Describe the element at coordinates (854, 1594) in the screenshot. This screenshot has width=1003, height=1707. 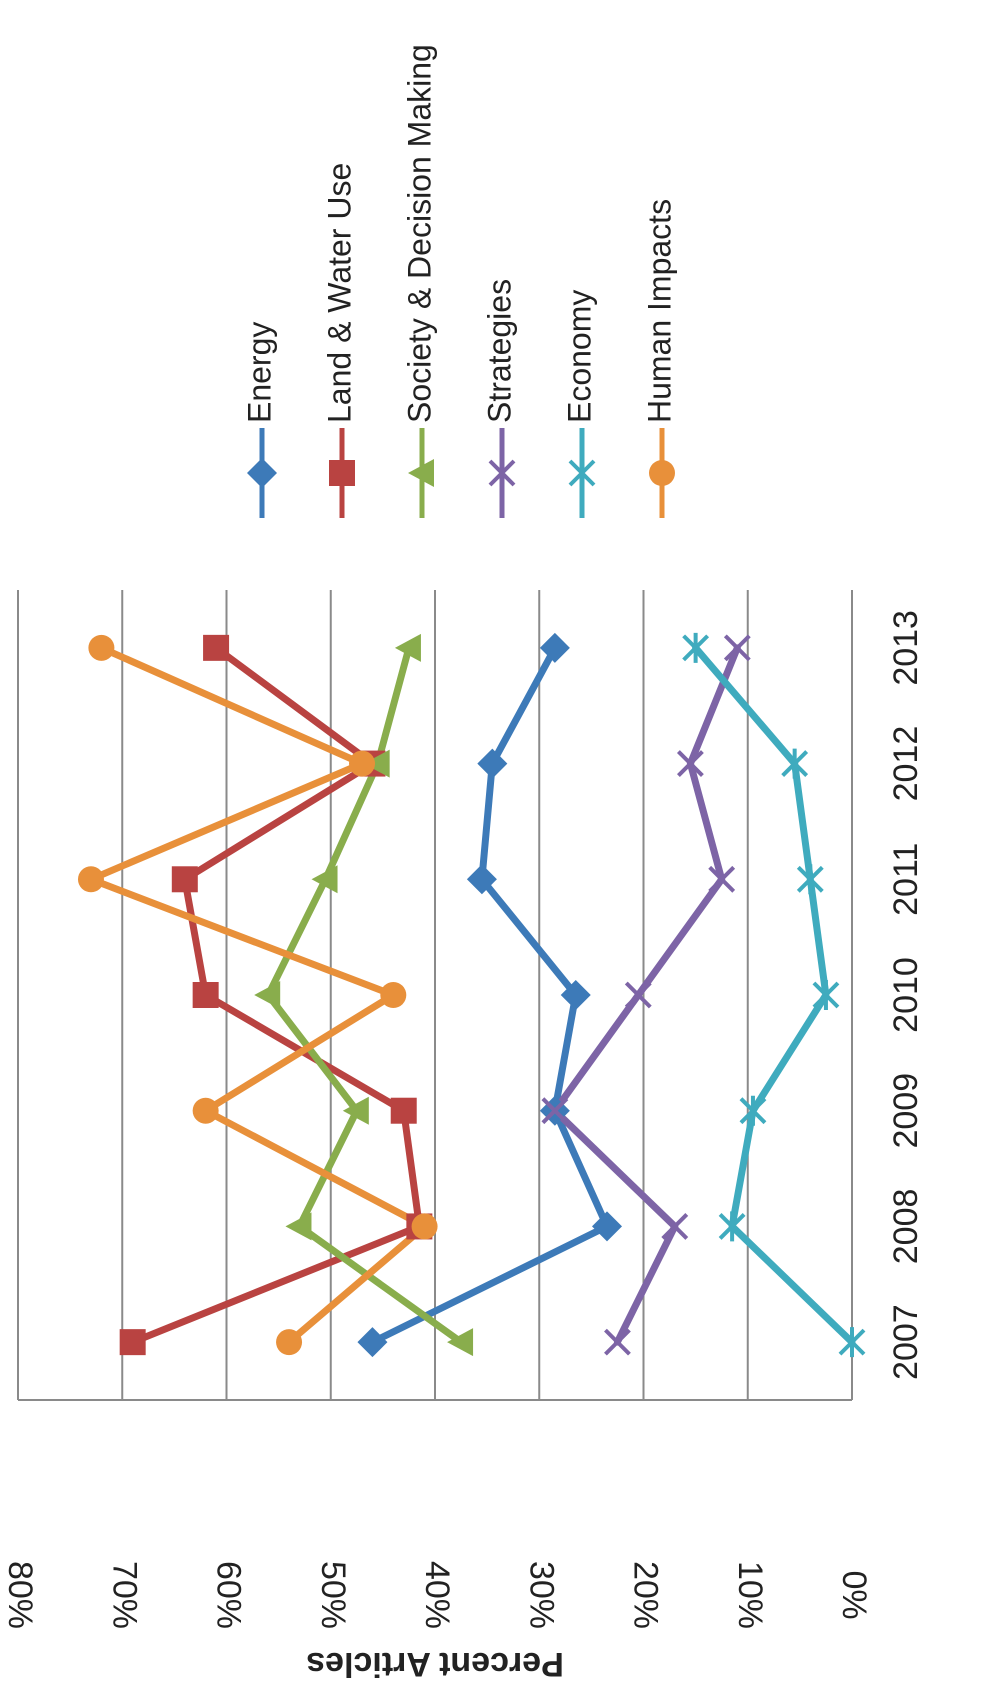
I see `y-tick-label: 0%` at that location.